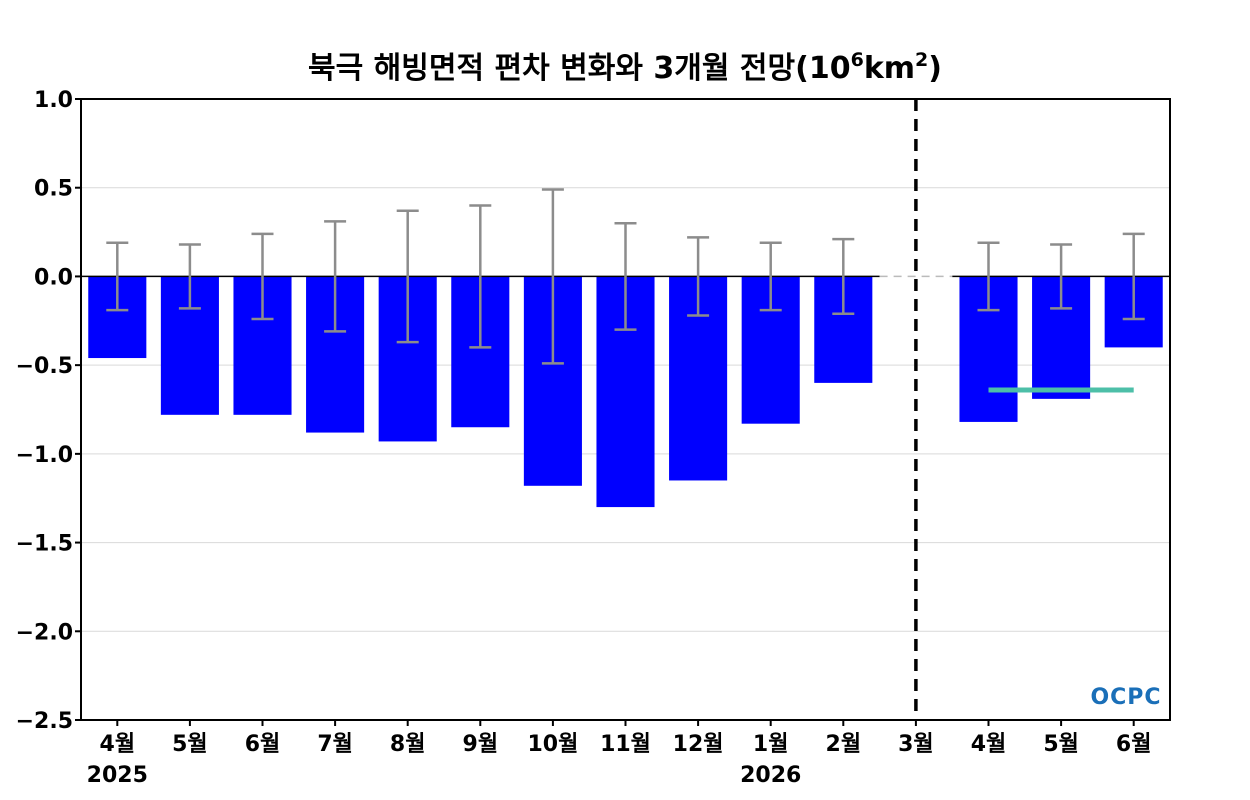  What do you see at coordinates (889, 68) in the screenshot?
I see `title-unit: km` at bounding box center [889, 68].